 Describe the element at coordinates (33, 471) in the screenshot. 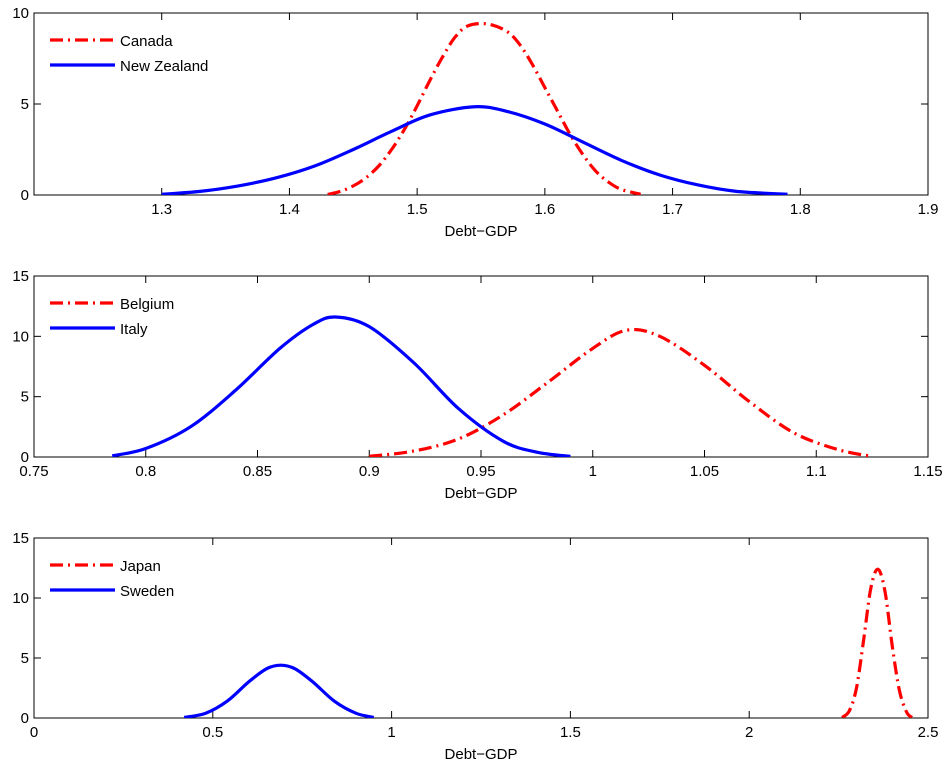

I see `x-tick-label: 0.75` at that location.